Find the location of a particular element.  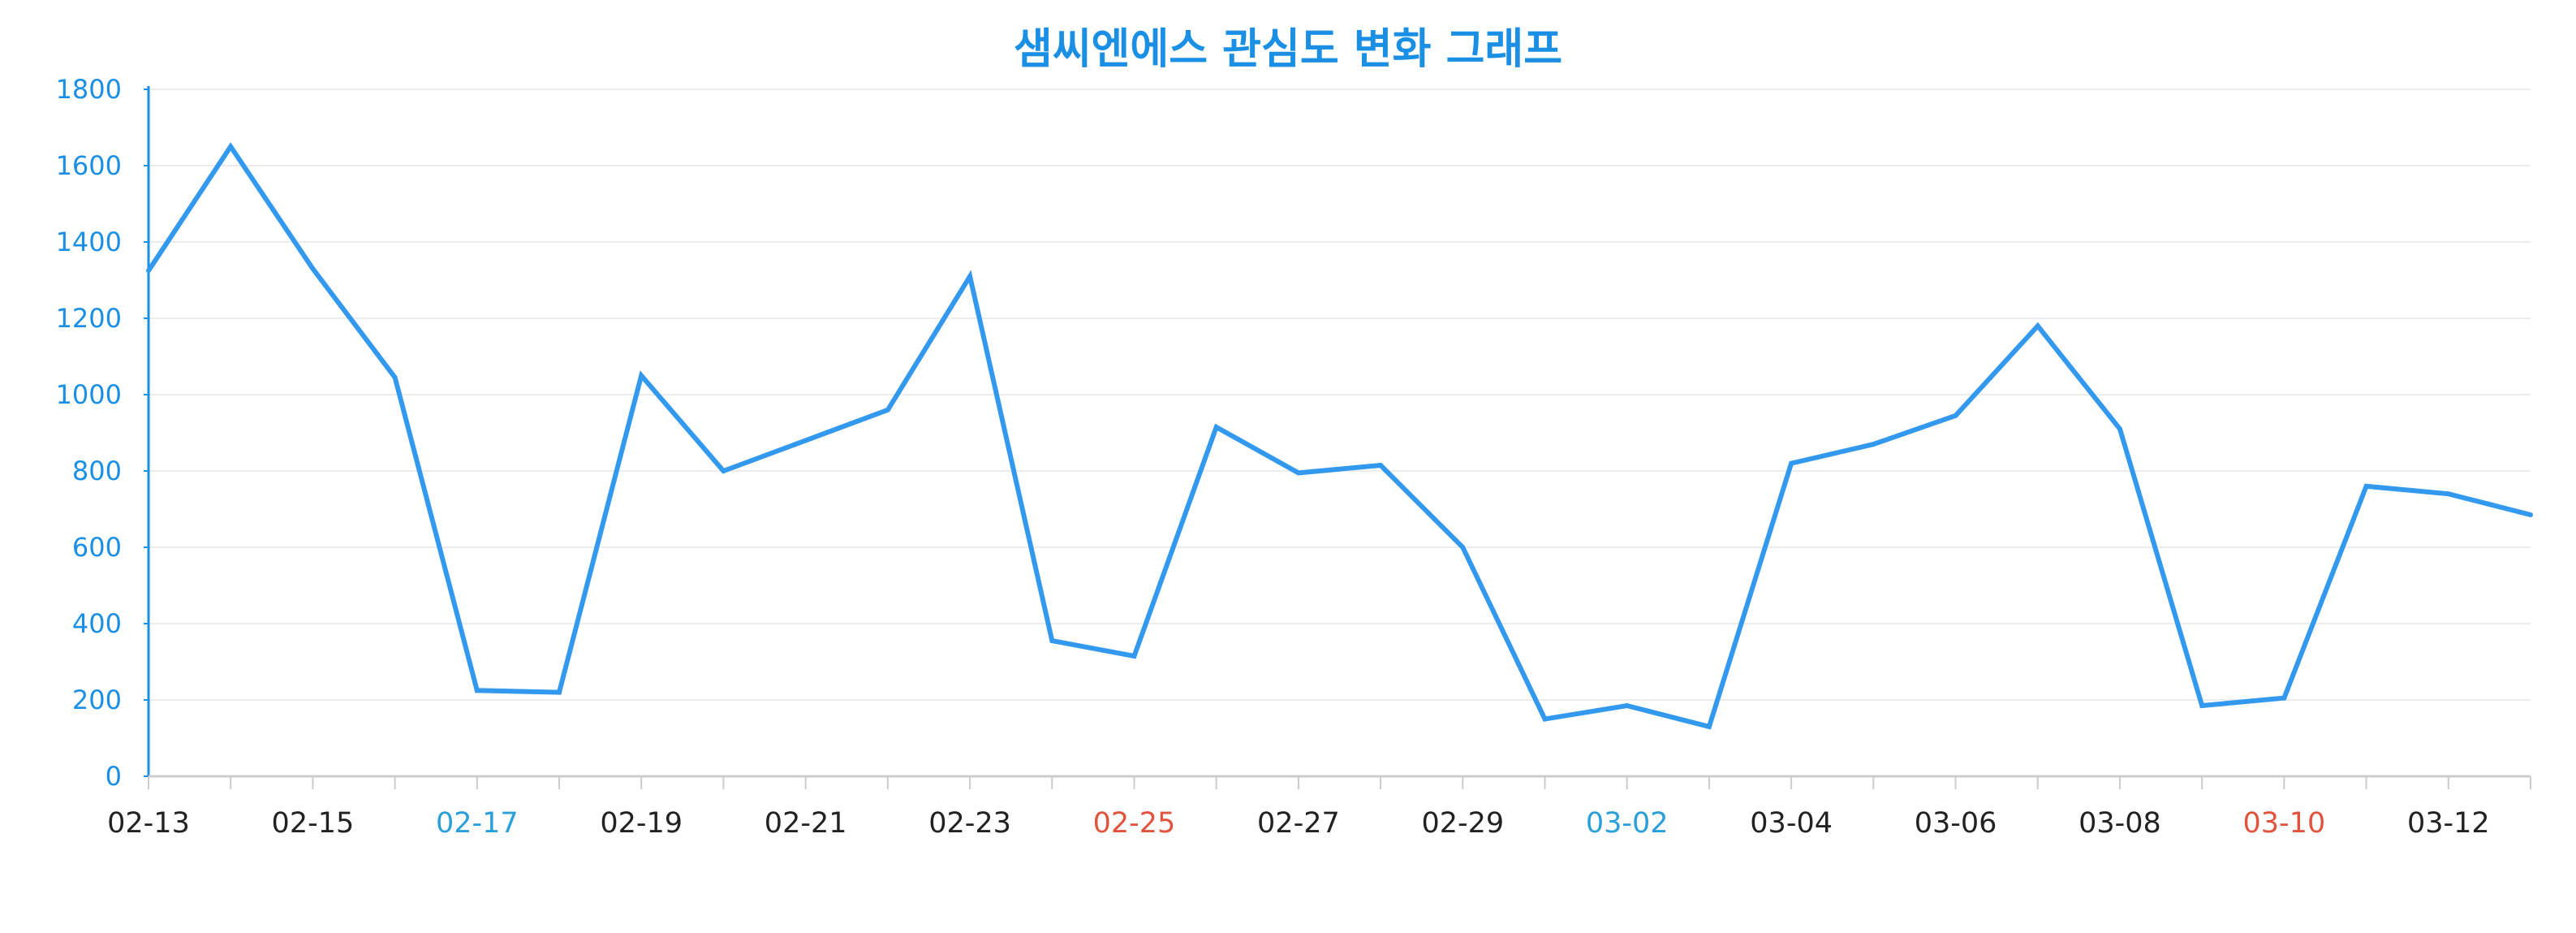

x-tick-label: 03-12 is located at coordinates (2448, 823).